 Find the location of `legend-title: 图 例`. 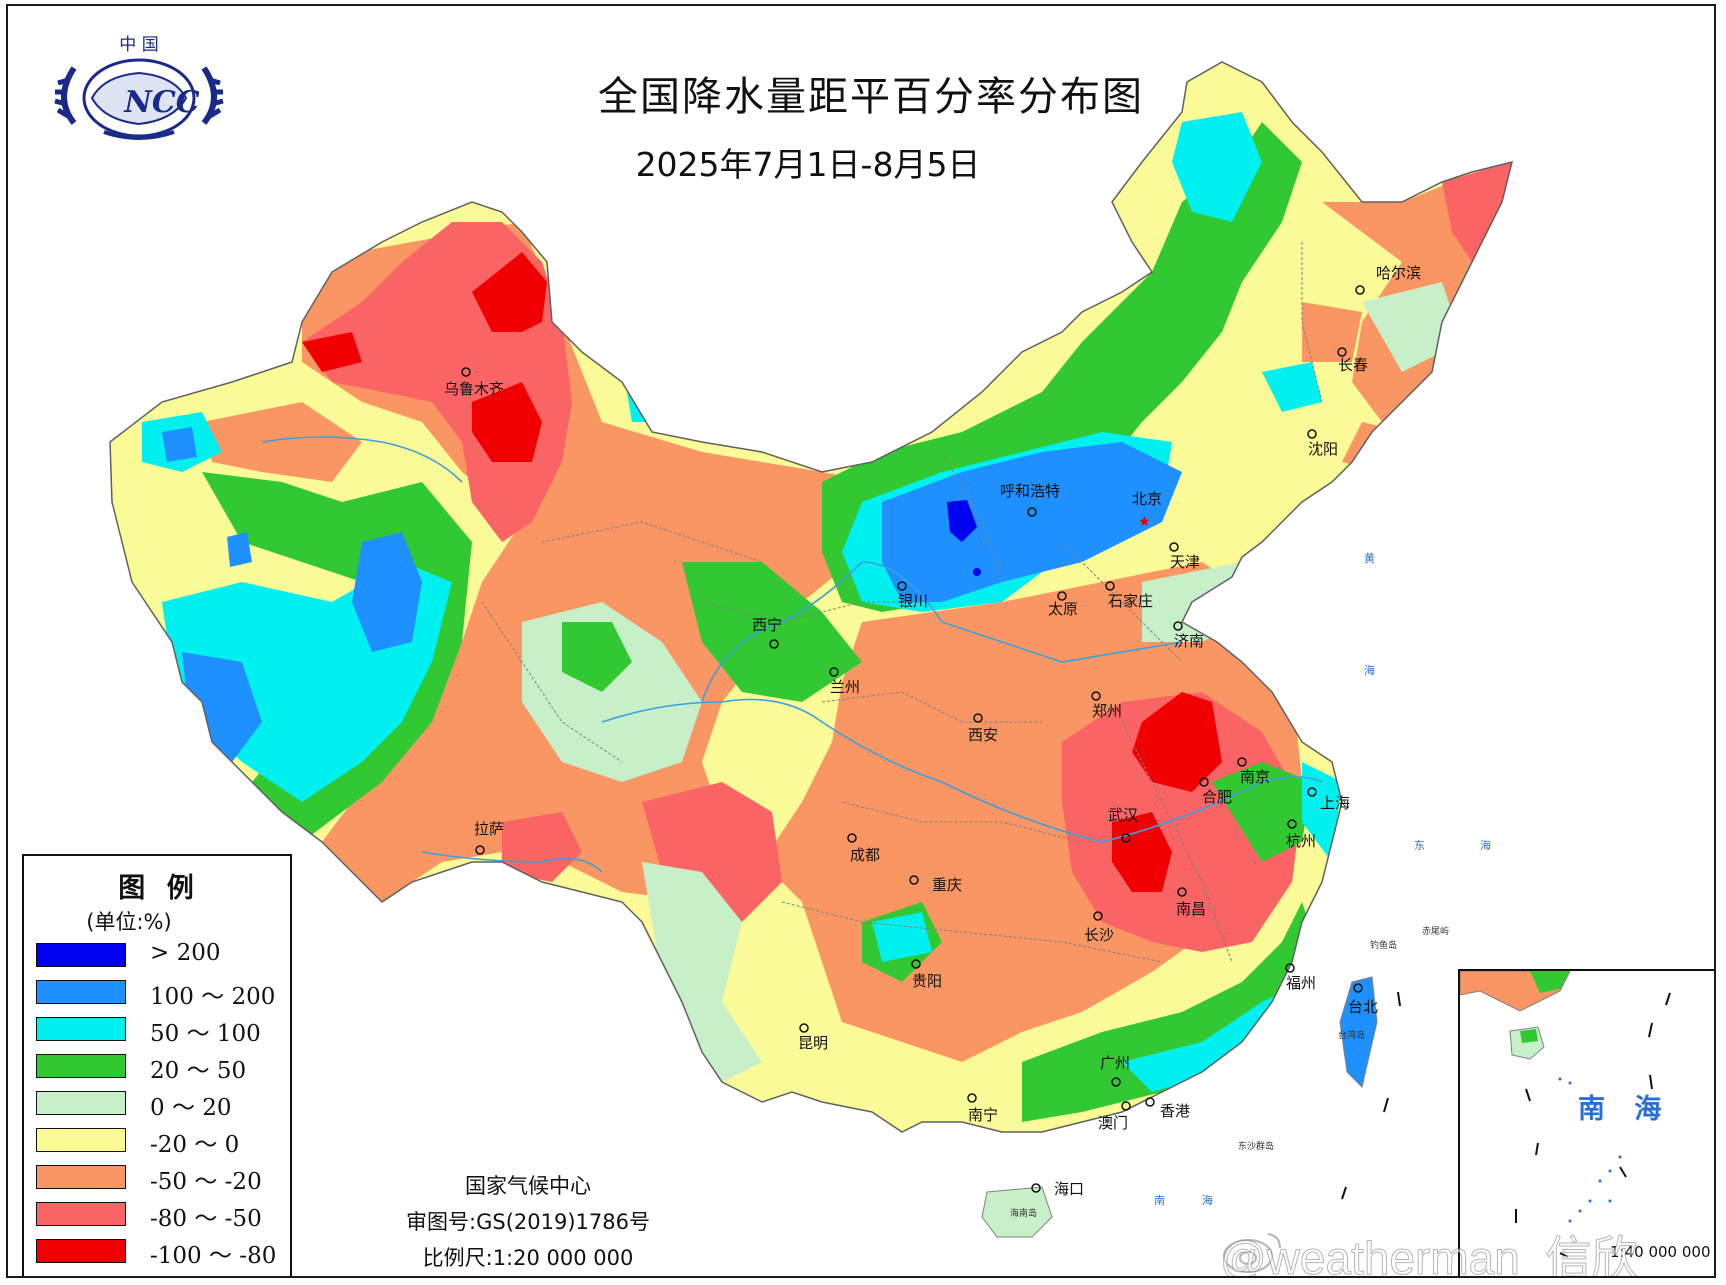

legend-title: 图 例 is located at coordinates (159, 888).